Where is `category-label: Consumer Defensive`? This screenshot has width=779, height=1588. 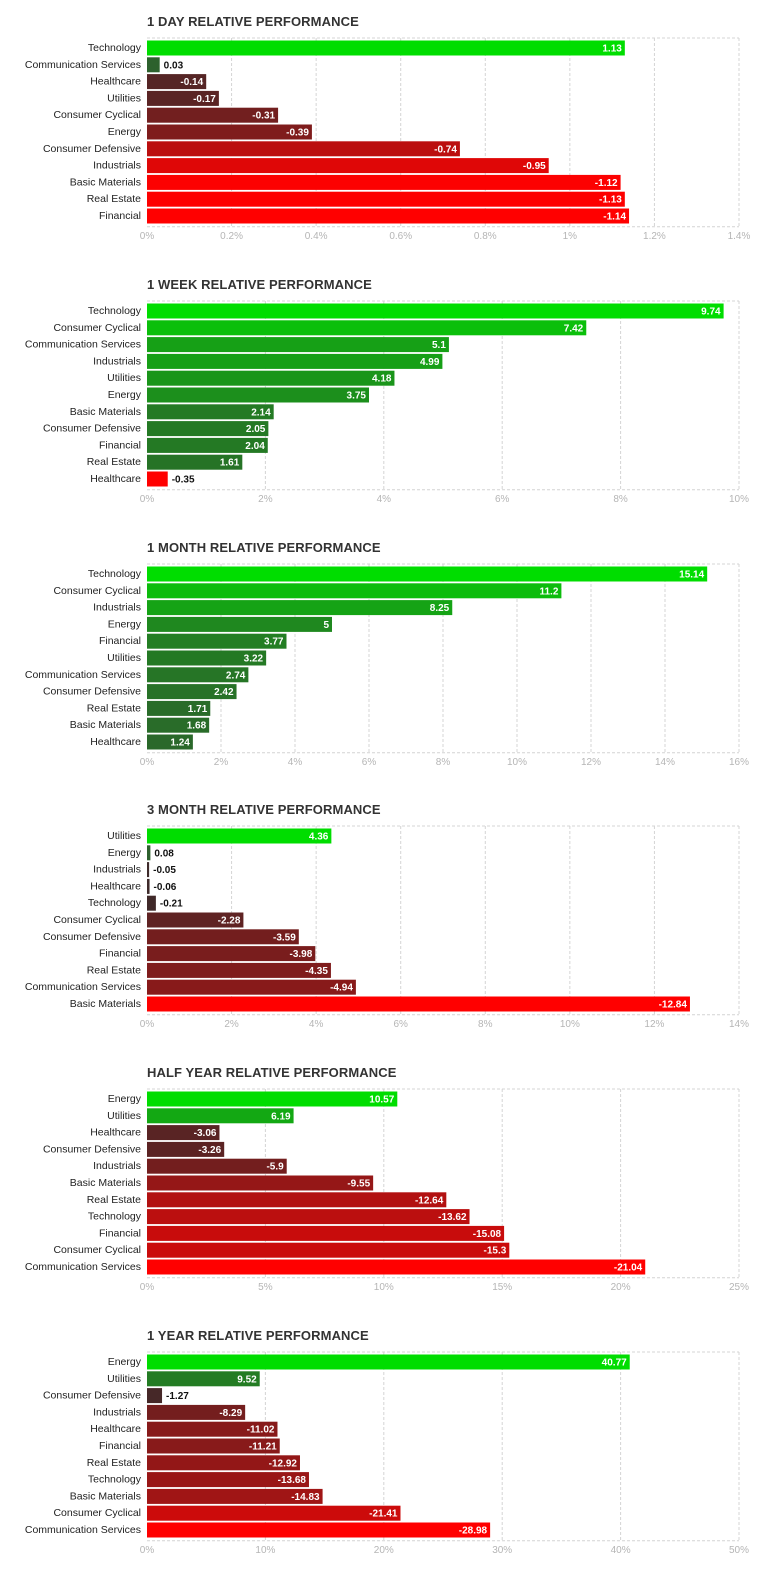 category-label: Consumer Defensive is located at coordinates (92, 937).